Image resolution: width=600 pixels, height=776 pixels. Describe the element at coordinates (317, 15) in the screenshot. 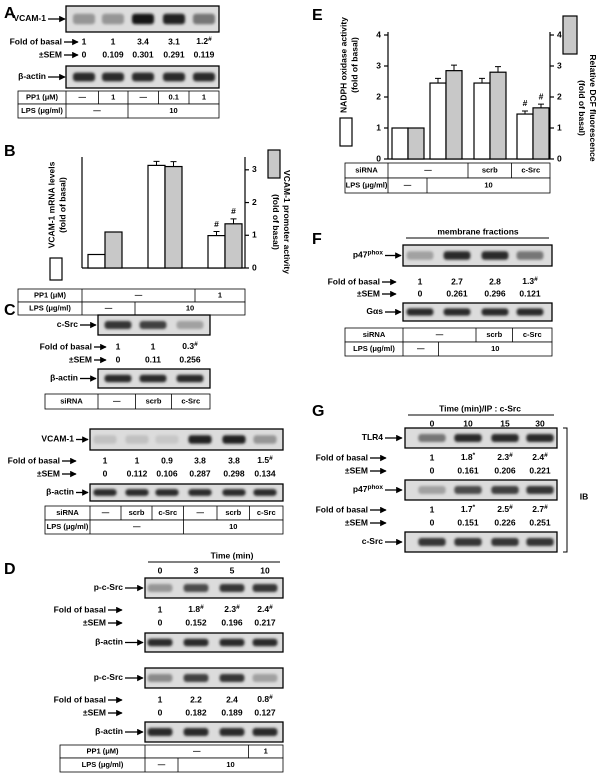

I see `panel-label: E` at that location.